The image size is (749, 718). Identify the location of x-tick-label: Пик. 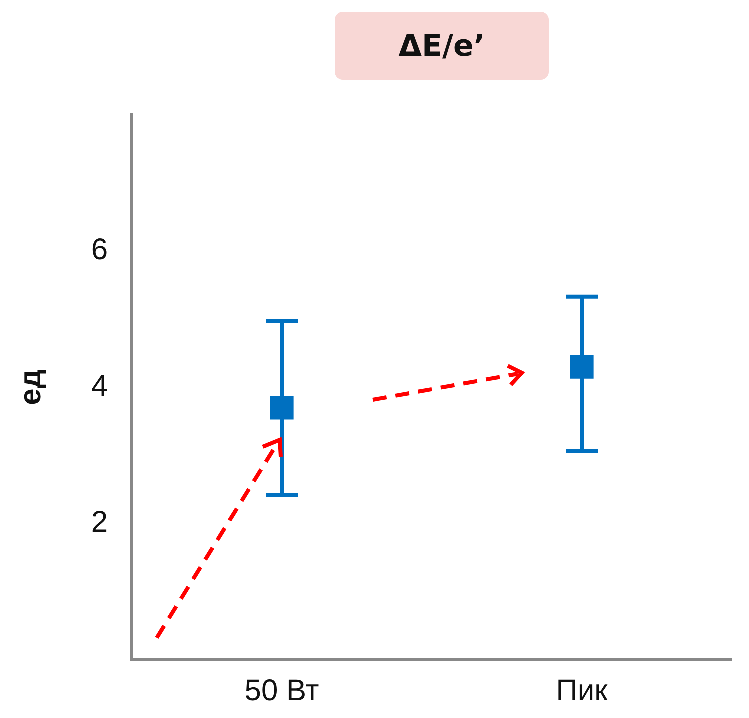
(582, 691).